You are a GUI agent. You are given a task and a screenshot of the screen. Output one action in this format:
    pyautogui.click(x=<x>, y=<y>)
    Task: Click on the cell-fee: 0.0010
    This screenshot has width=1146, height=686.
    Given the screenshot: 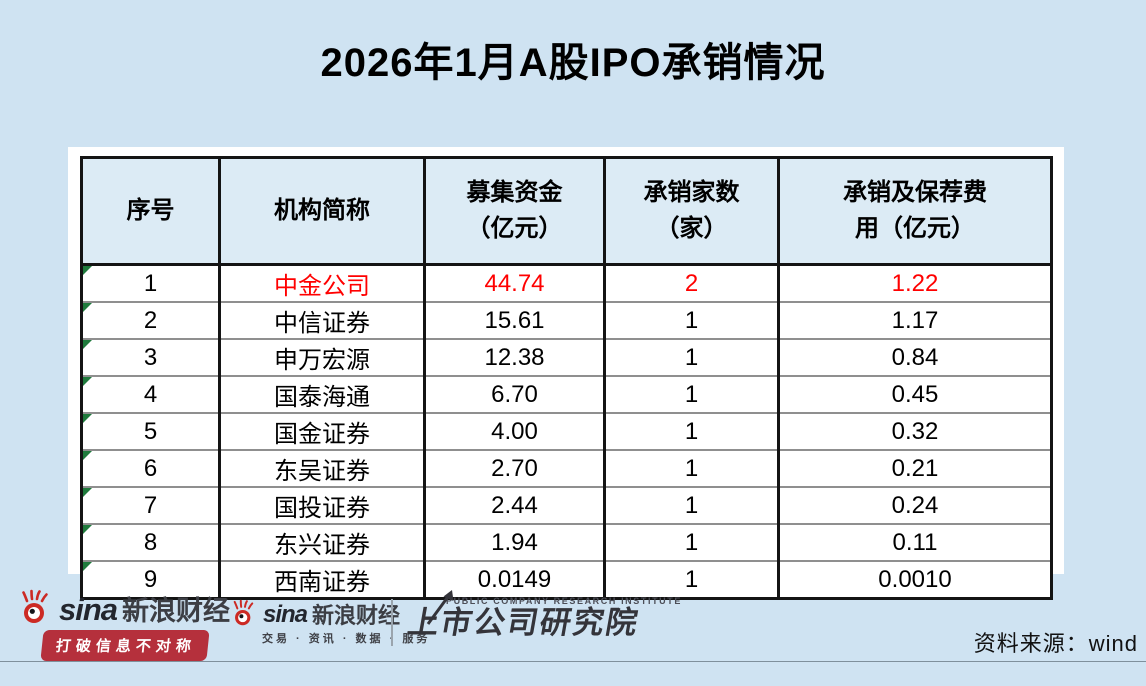 What is the action you would take?
    pyautogui.click(x=914, y=579)
    